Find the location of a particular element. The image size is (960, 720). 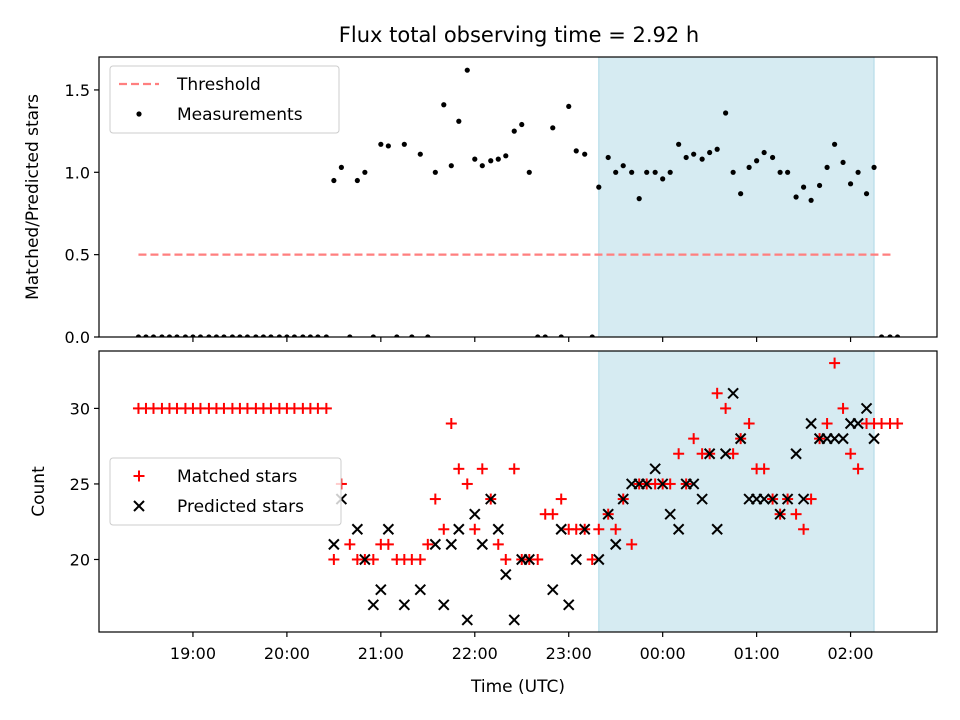

x-tick-label: 20:00 is located at coordinates (287, 653).